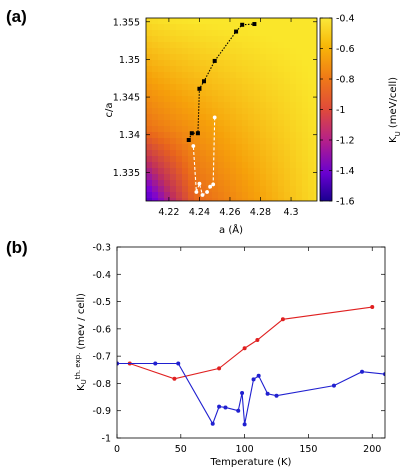 The width and height of the screenshot is (415, 471). Describe the element at coordinates (106, 439) in the screenshot. I see `y-tick-label: -1` at that location.